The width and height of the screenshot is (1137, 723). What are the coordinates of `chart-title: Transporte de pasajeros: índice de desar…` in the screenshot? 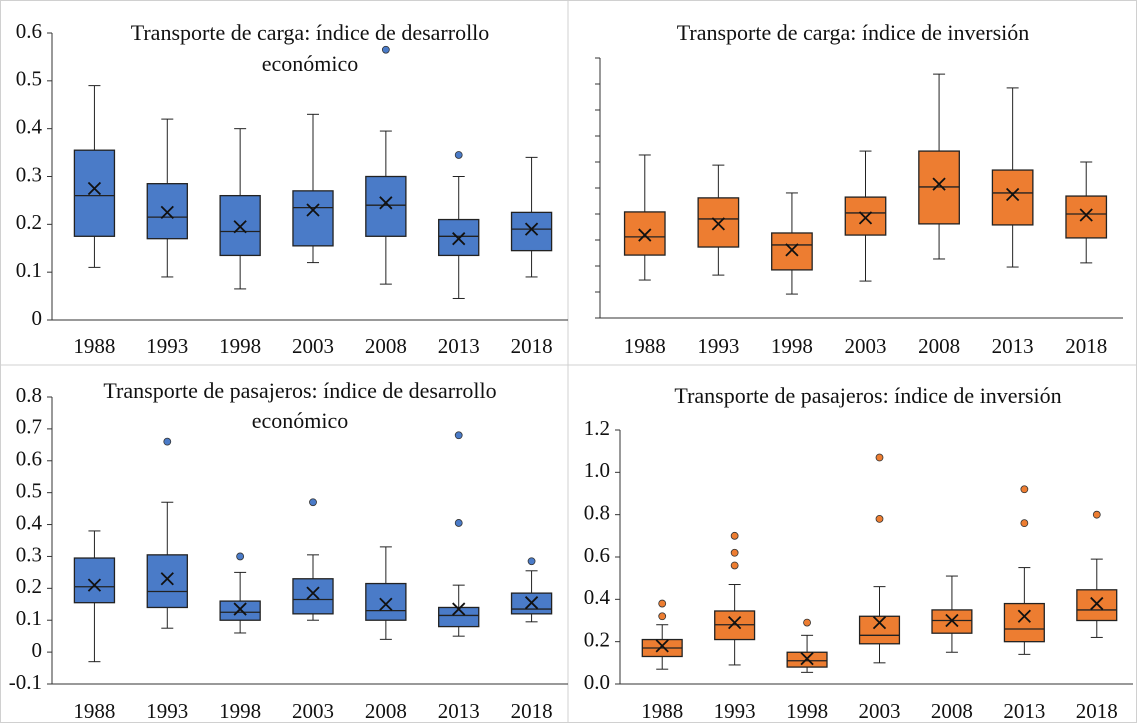 It's located at (299, 390).